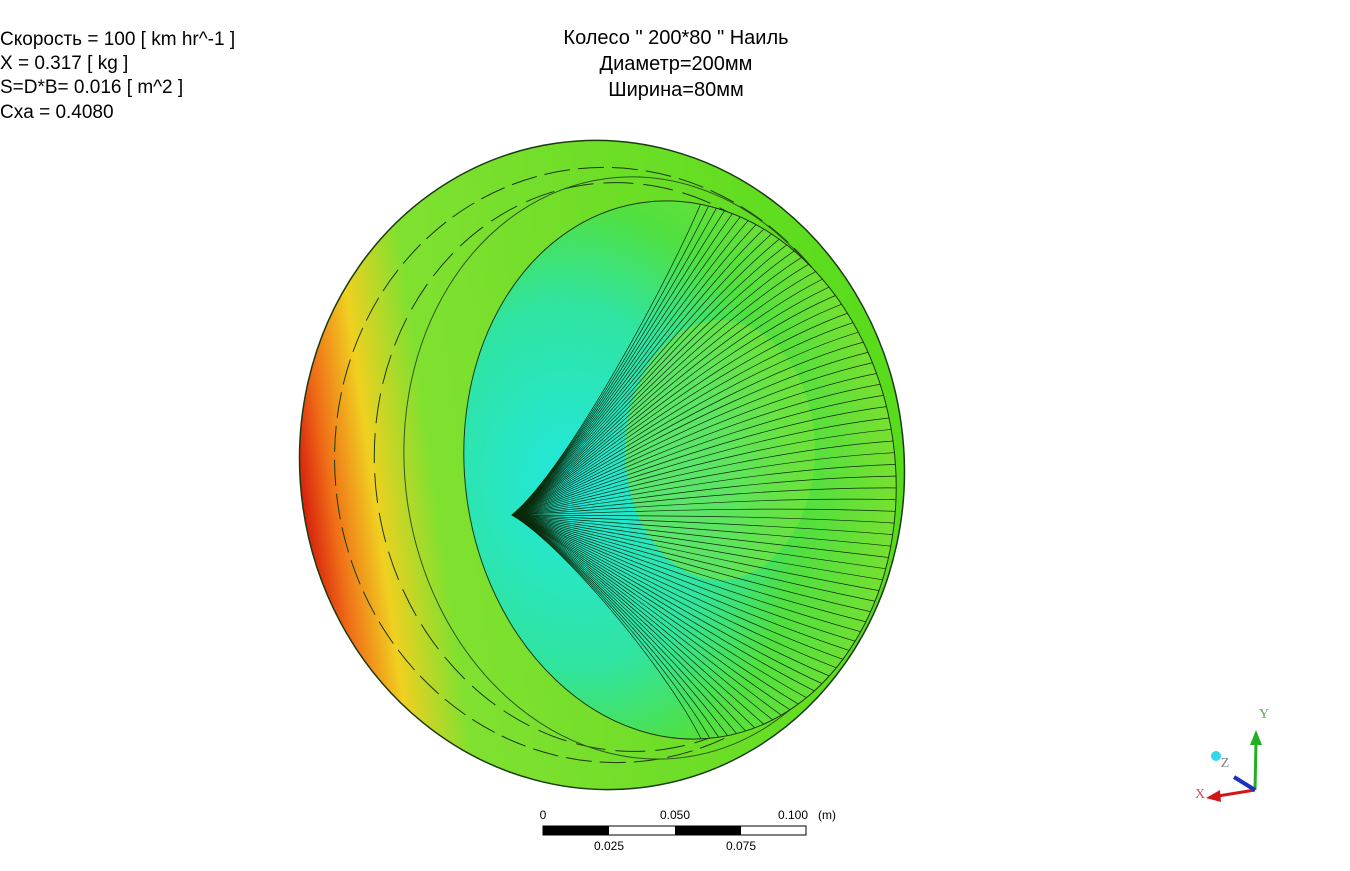 Image resolution: width=1350 pixels, height=871 pixels. Describe the element at coordinates (1232, 754) in the screenshot. I see `axes-triad: Y X Z` at that location.